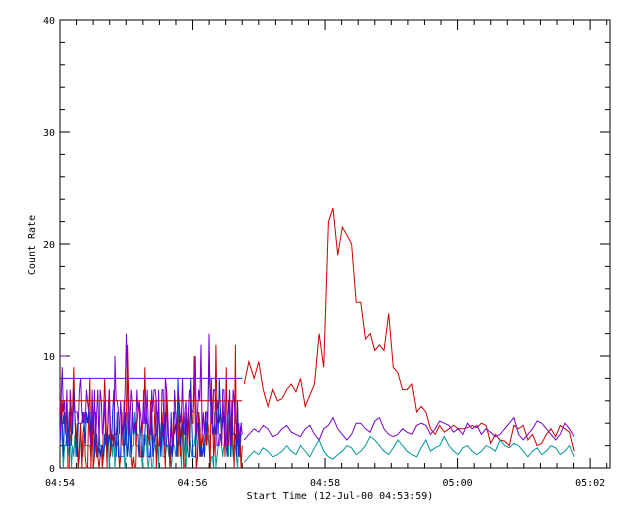 This screenshot has width=640, height=512. What do you see at coordinates (49, 357) in the screenshot?
I see `y-tick-label: 10` at bounding box center [49, 357].